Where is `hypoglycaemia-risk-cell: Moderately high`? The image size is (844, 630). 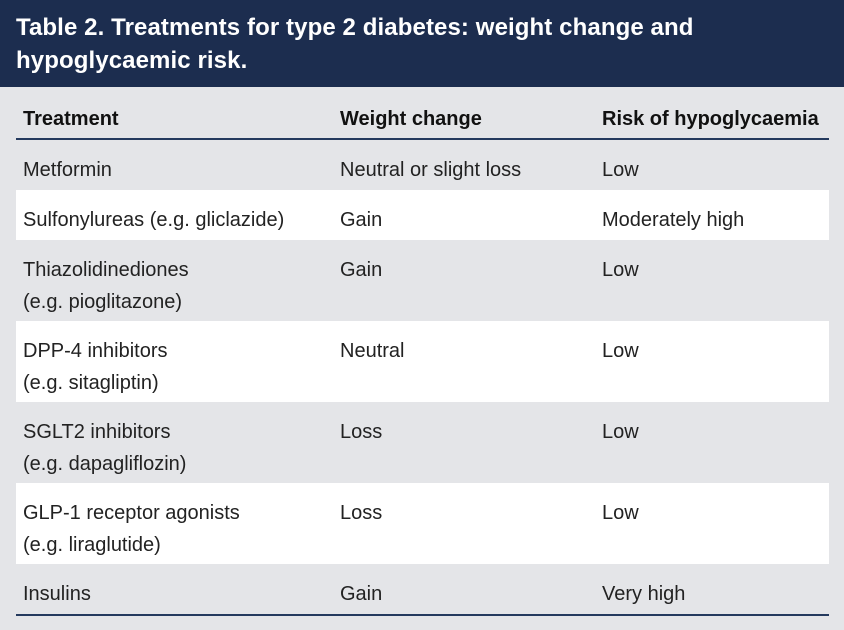 hypoglycaemia-risk-cell: Moderately high is located at coordinates (673, 220).